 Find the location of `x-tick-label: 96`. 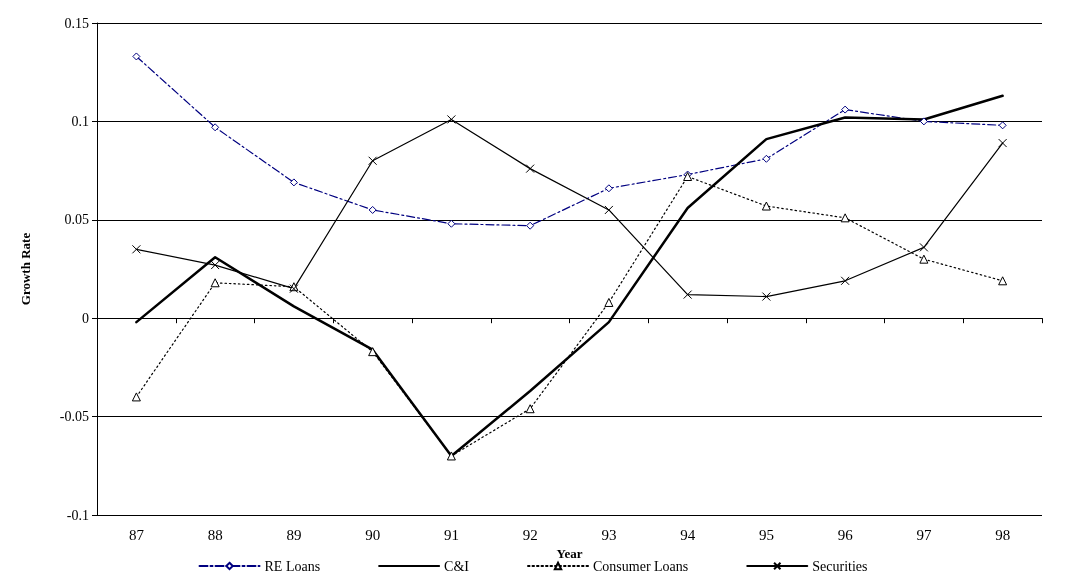

x-tick-label: 96 is located at coordinates (845, 534).